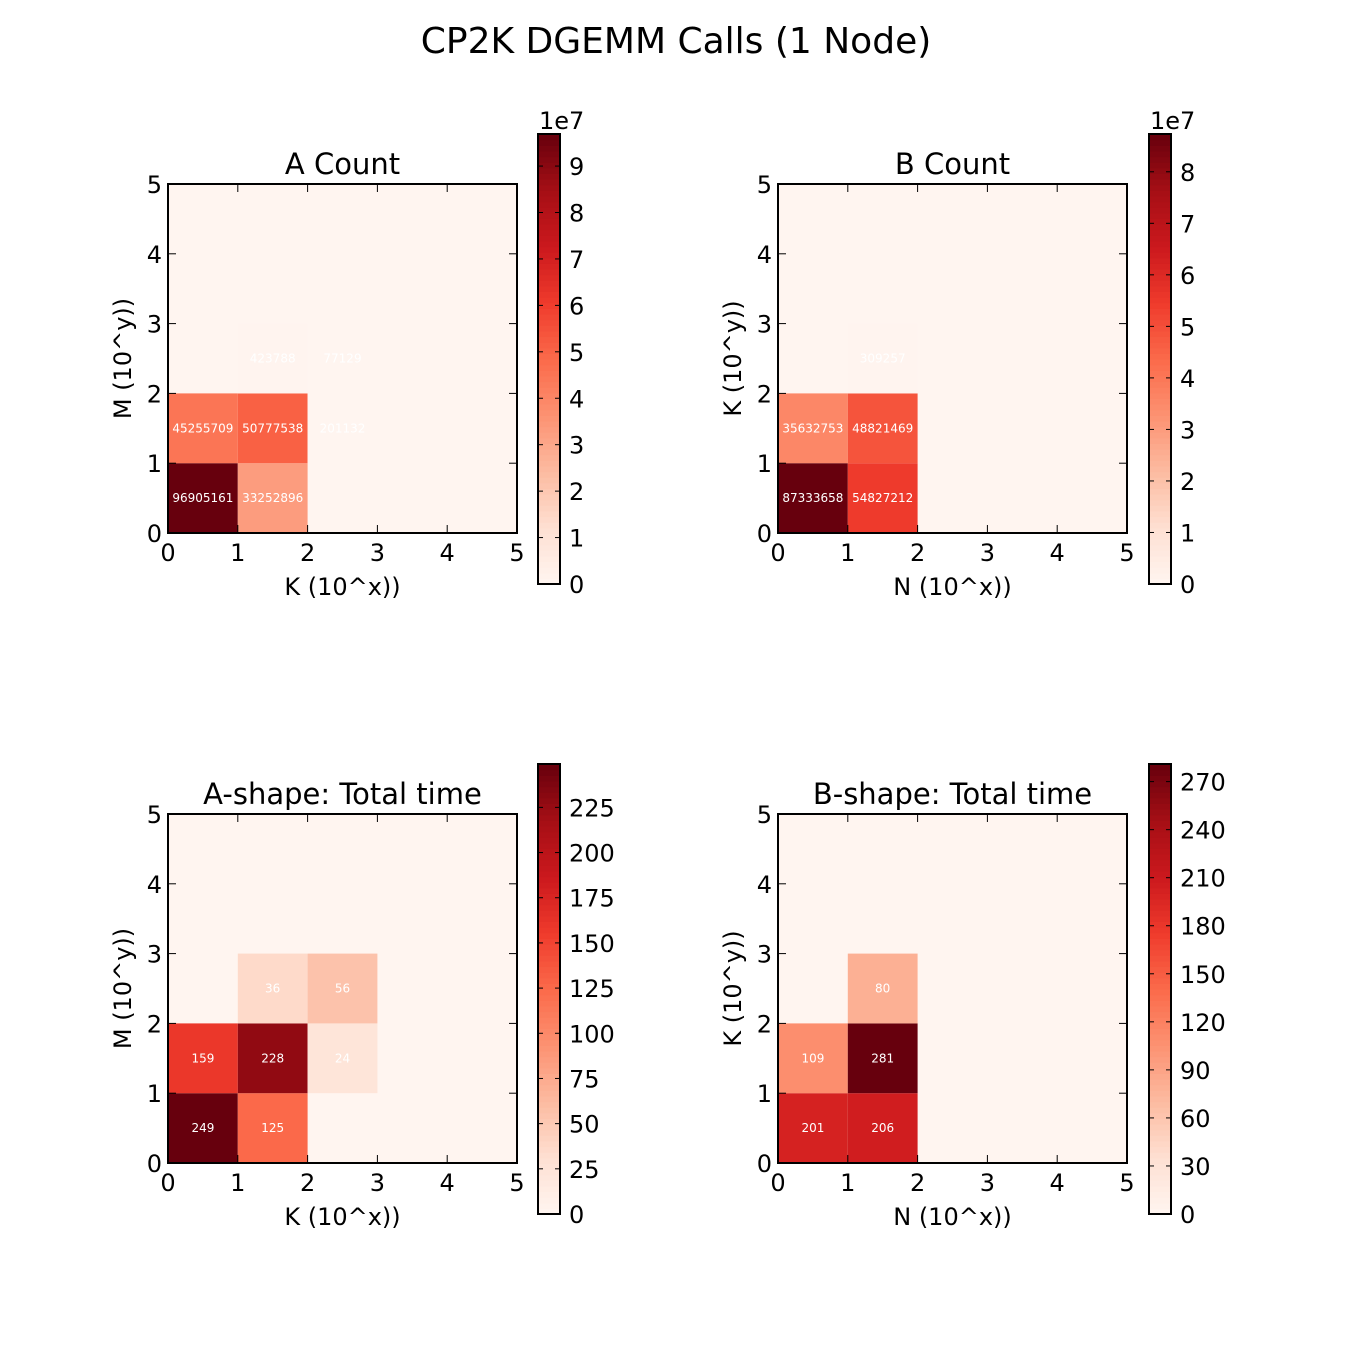 This screenshot has height=1350, width=1350. What do you see at coordinates (272, 1058) in the screenshot?
I see `cell-value-label: 228` at bounding box center [272, 1058].